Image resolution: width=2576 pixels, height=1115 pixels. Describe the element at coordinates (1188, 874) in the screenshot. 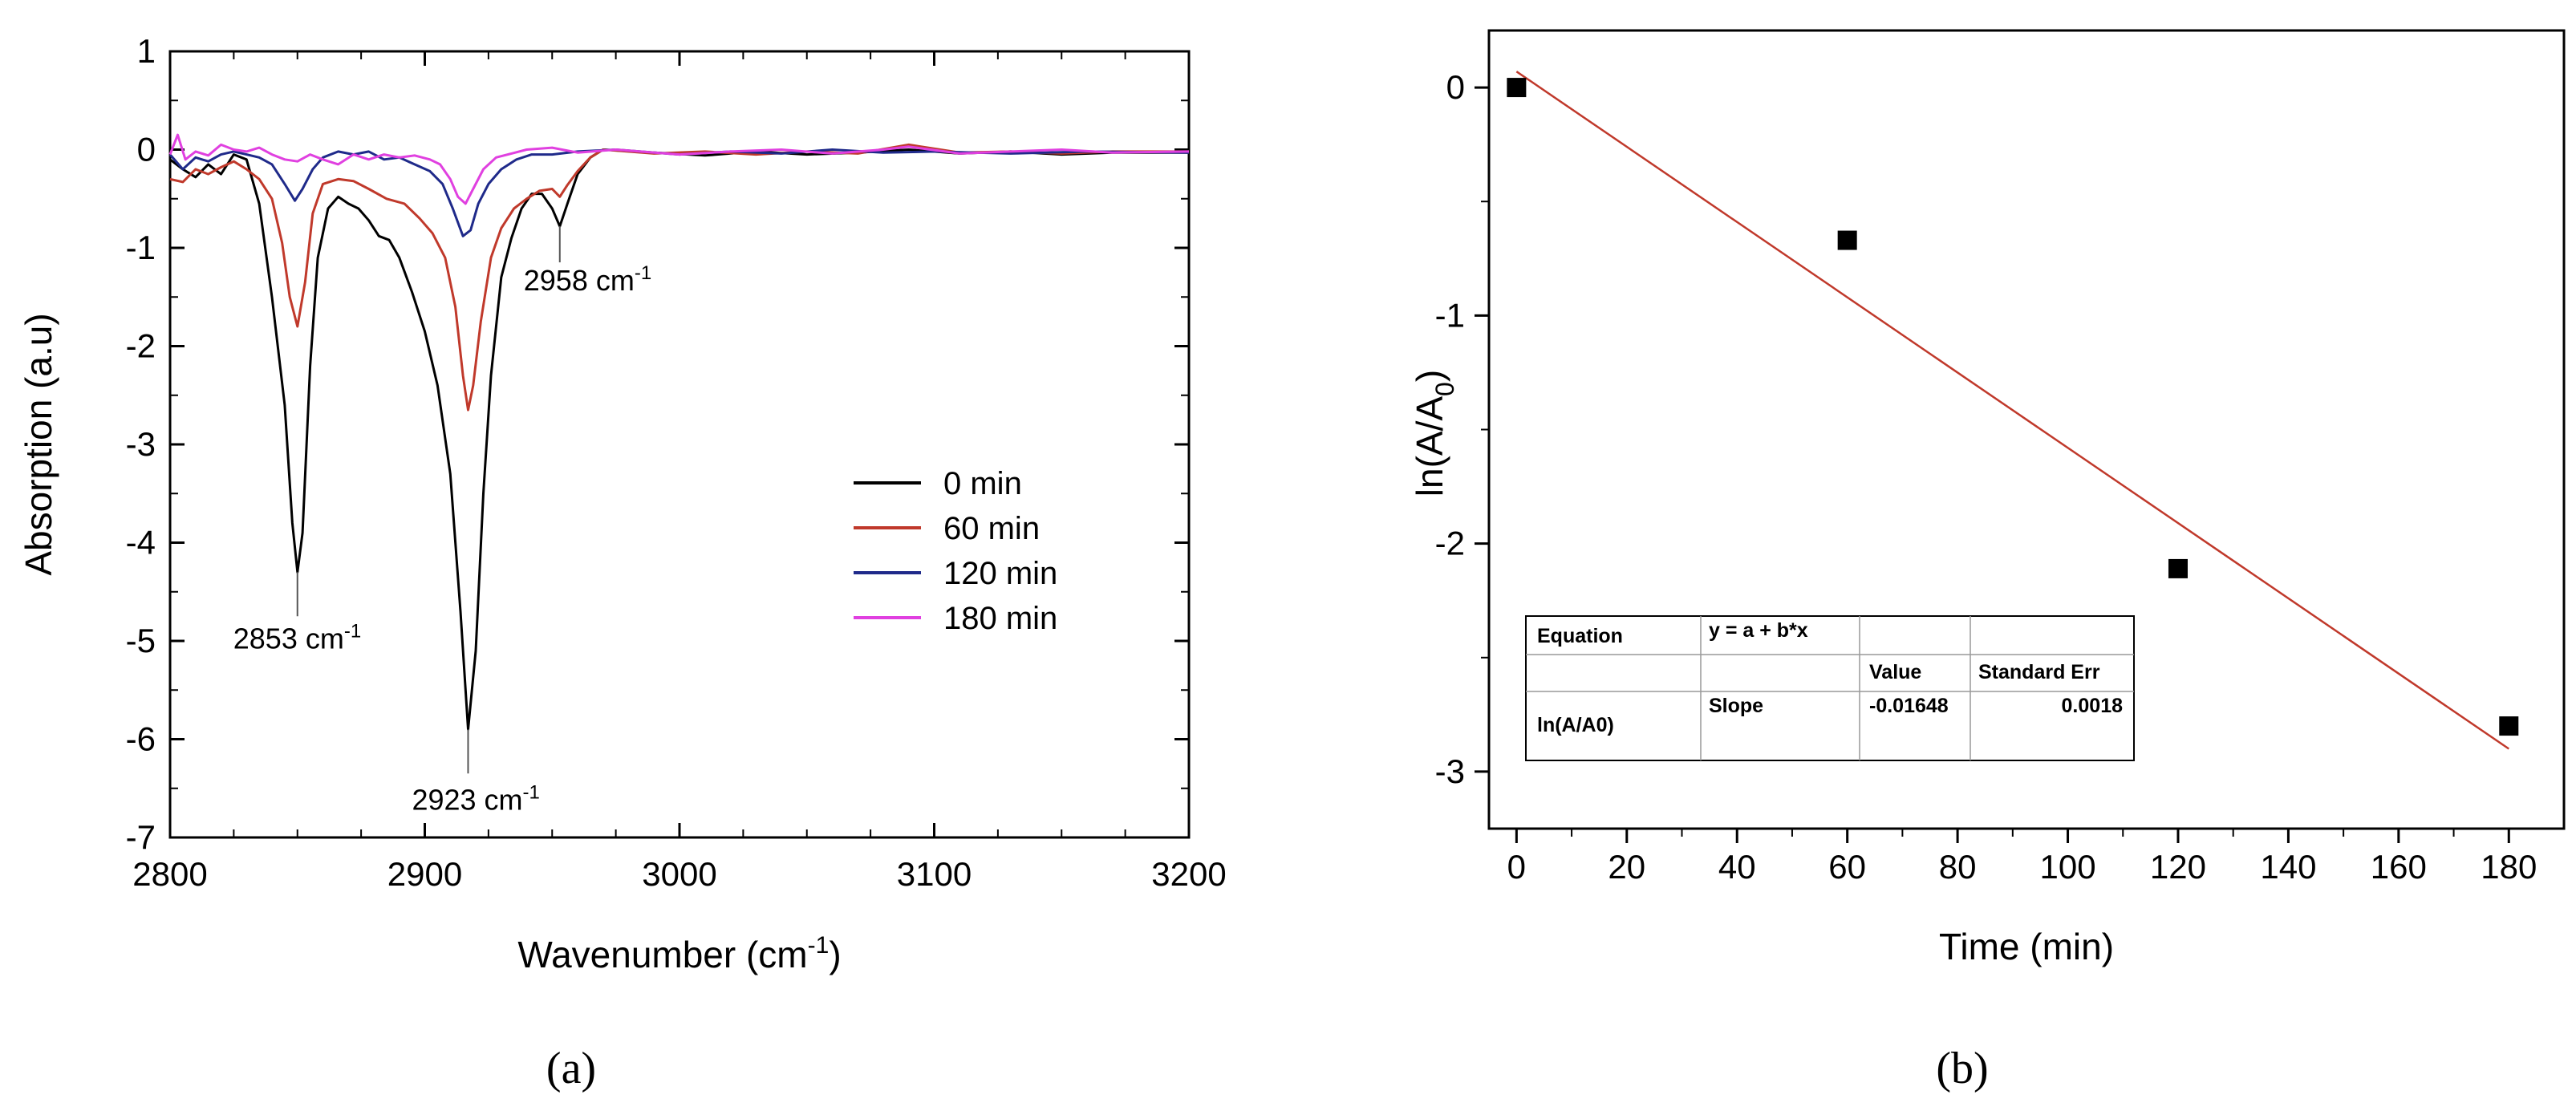

I see `x-tick-label: 3200` at that location.